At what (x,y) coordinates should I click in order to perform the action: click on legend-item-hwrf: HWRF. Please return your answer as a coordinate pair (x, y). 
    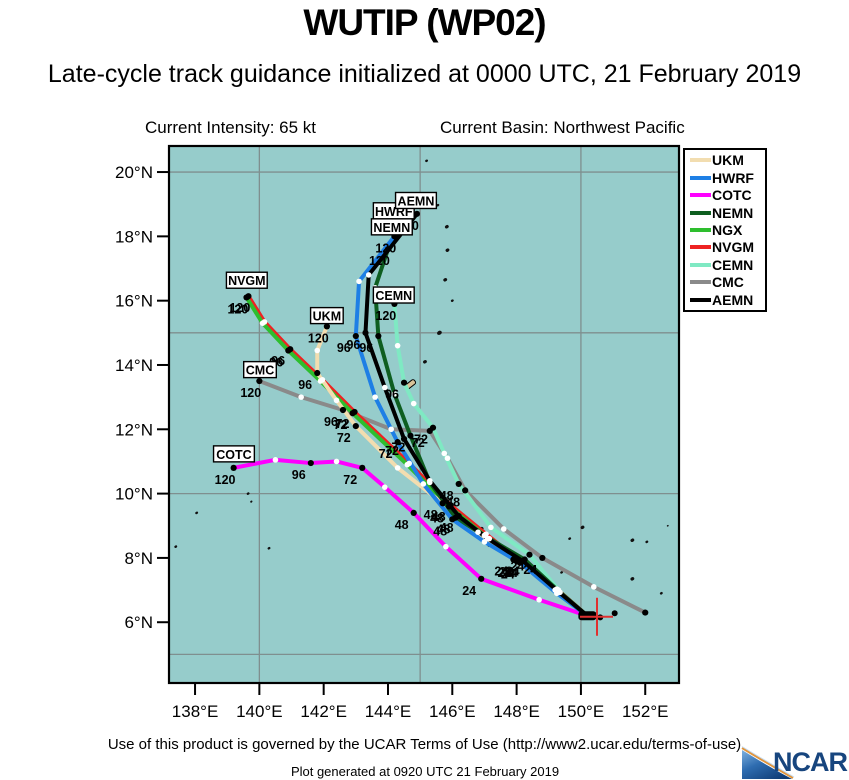
    Looking at the image, I should click on (727, 178).